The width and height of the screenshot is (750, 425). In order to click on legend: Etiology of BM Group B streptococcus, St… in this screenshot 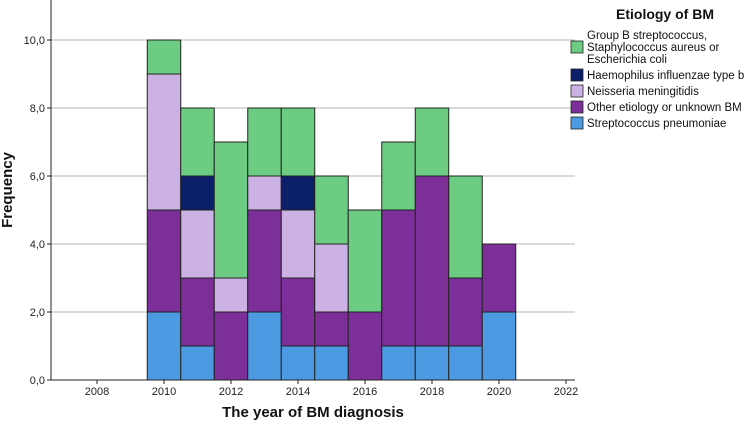, I will do `click(657, 68)`.